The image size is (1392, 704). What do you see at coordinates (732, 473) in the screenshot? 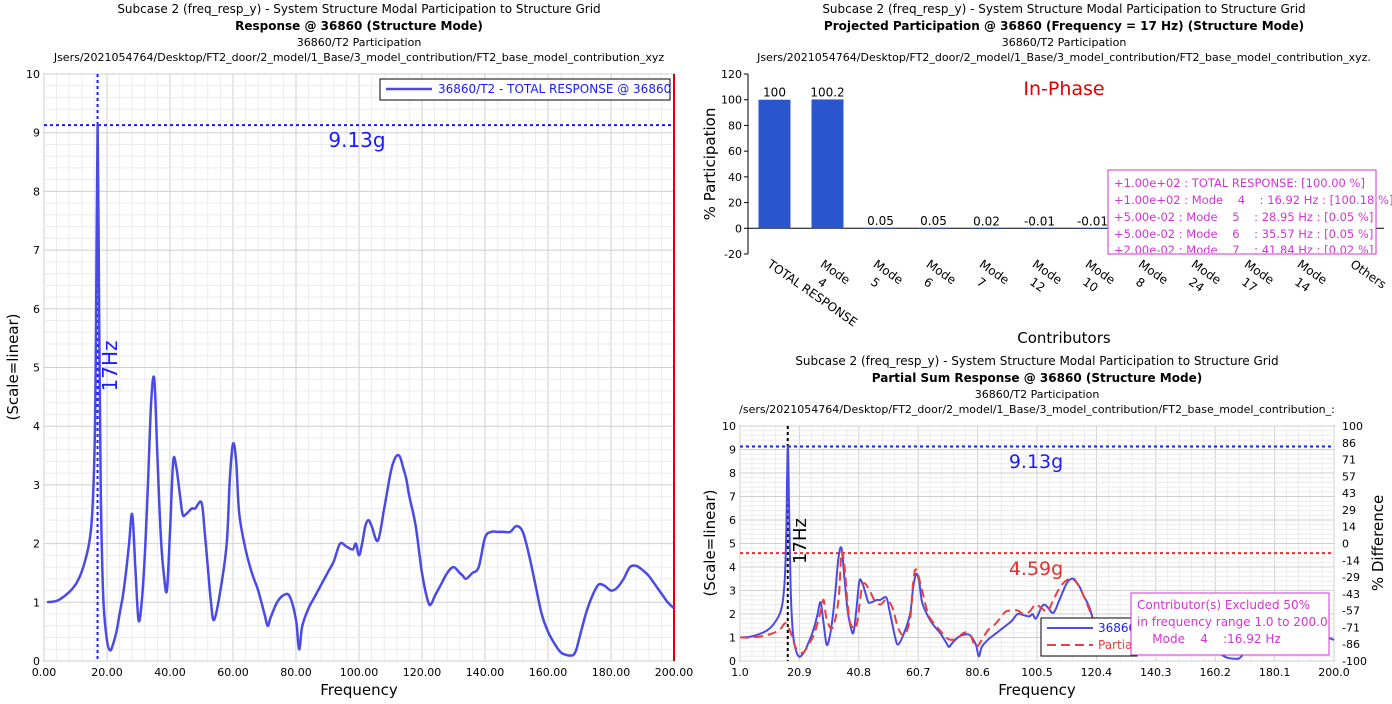
I see `chart3-y-tick-label: 8` at bounding box center [732, 473].